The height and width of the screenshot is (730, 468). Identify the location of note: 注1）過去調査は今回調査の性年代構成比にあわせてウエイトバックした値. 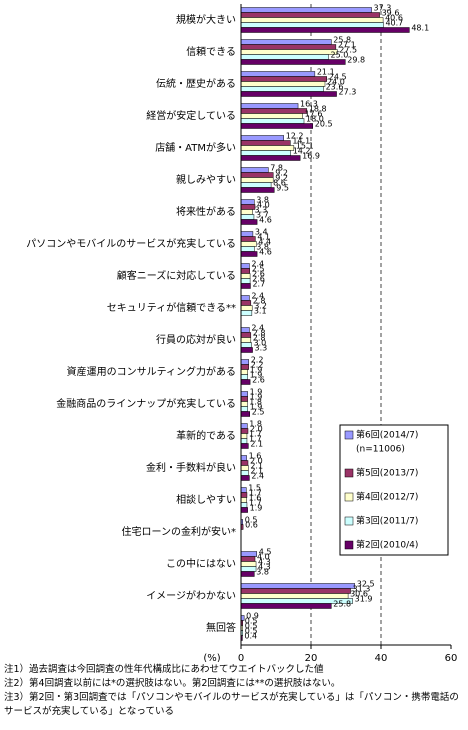
(164, 669).